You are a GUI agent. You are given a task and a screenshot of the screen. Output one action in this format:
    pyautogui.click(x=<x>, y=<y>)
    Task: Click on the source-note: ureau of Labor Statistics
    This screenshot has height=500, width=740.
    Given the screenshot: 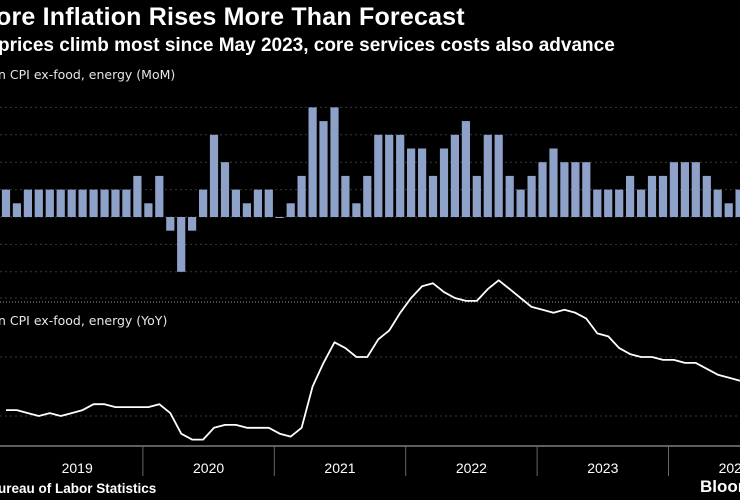 What is the action you would take?
    pyautogui.click(x=78, y=488)
    